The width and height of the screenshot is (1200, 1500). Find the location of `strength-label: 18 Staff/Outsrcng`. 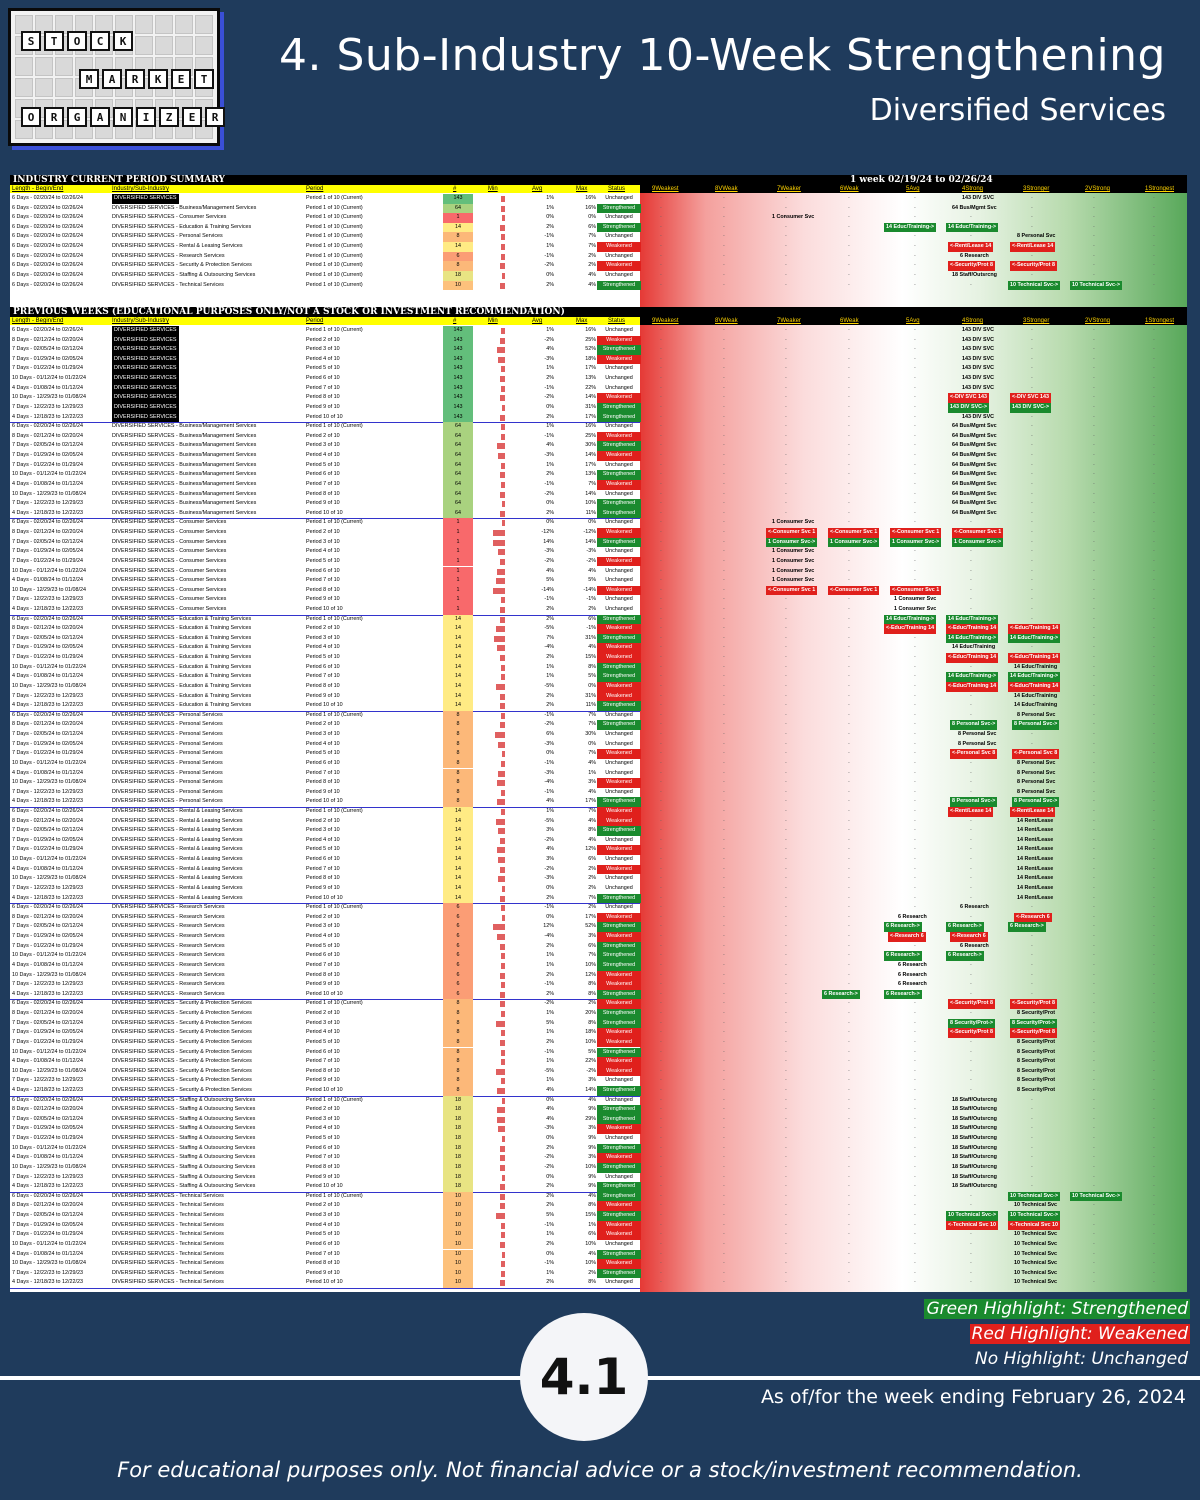

strength-label: 18 Staff/Outsrcng is located at coordinates (974, 1147).